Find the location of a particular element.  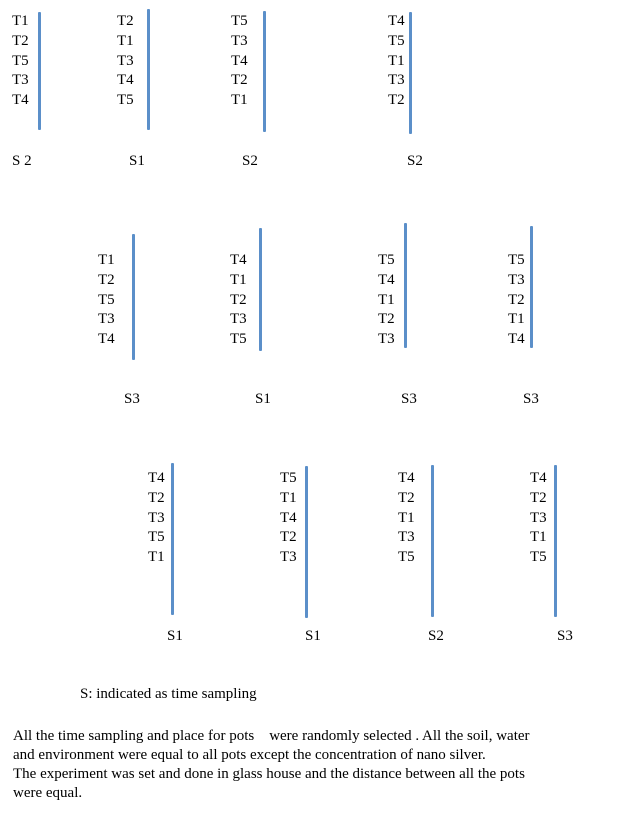

treatment-list: T4 T1 T2 T3 T5 is located at coordinates (238, 300).